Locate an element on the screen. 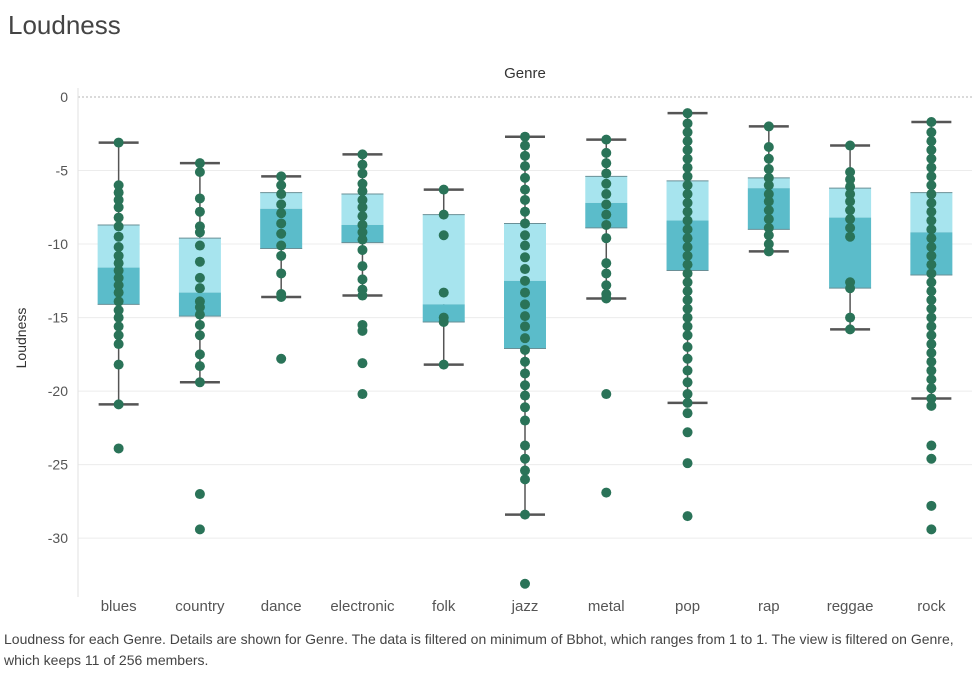 This screenshot has width=974, height=675. box-plot-rap is located at coordinates (768, 189).